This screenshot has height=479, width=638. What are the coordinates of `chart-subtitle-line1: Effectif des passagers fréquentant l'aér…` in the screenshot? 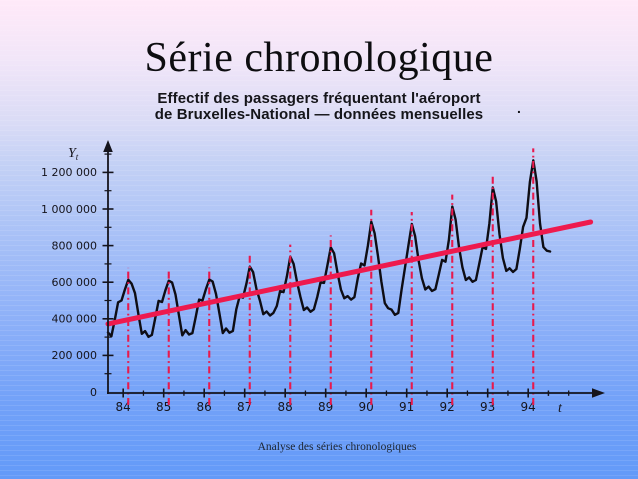 It's located at (319, 98).